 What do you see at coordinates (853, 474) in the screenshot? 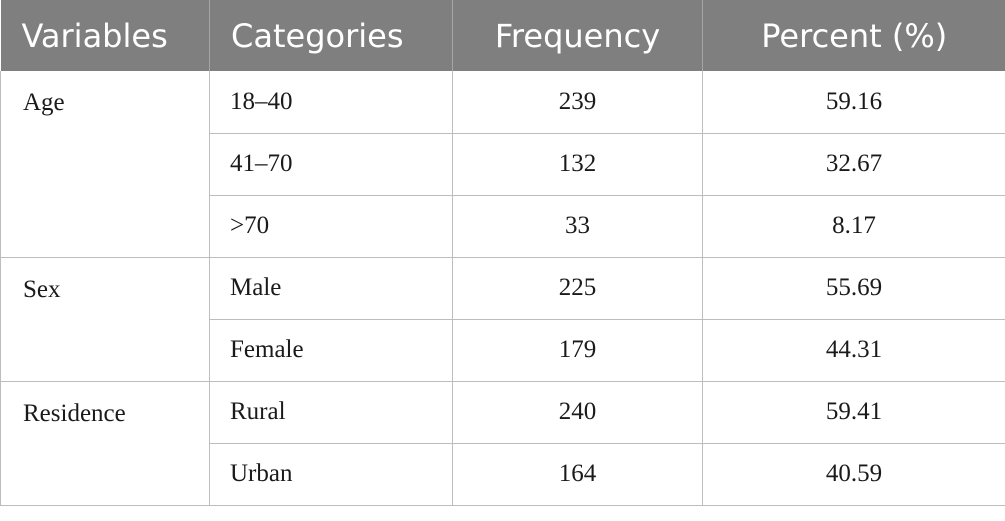
I see `percent-cell: 40.59` at bounding box center [853, 474].